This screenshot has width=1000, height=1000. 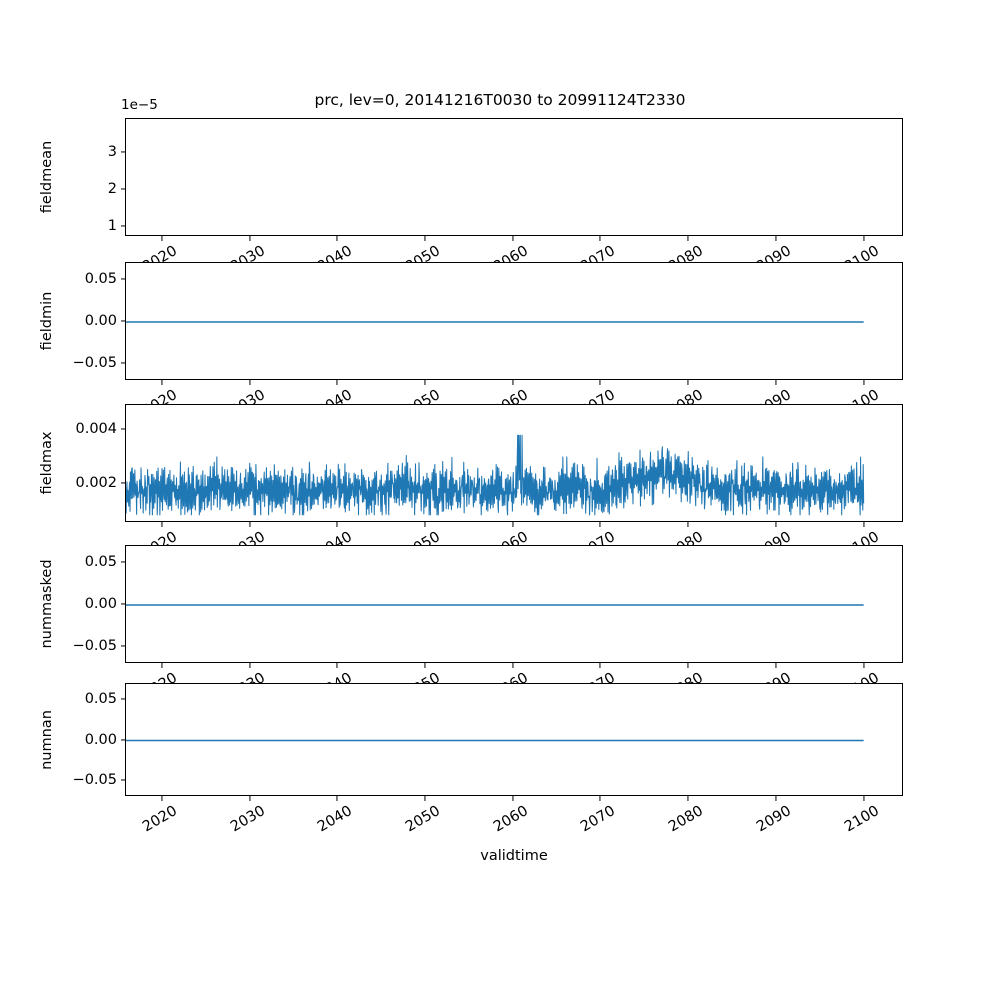 I want to click on xtick-label-numnan-5: 2070, so click(x=598, y=819).